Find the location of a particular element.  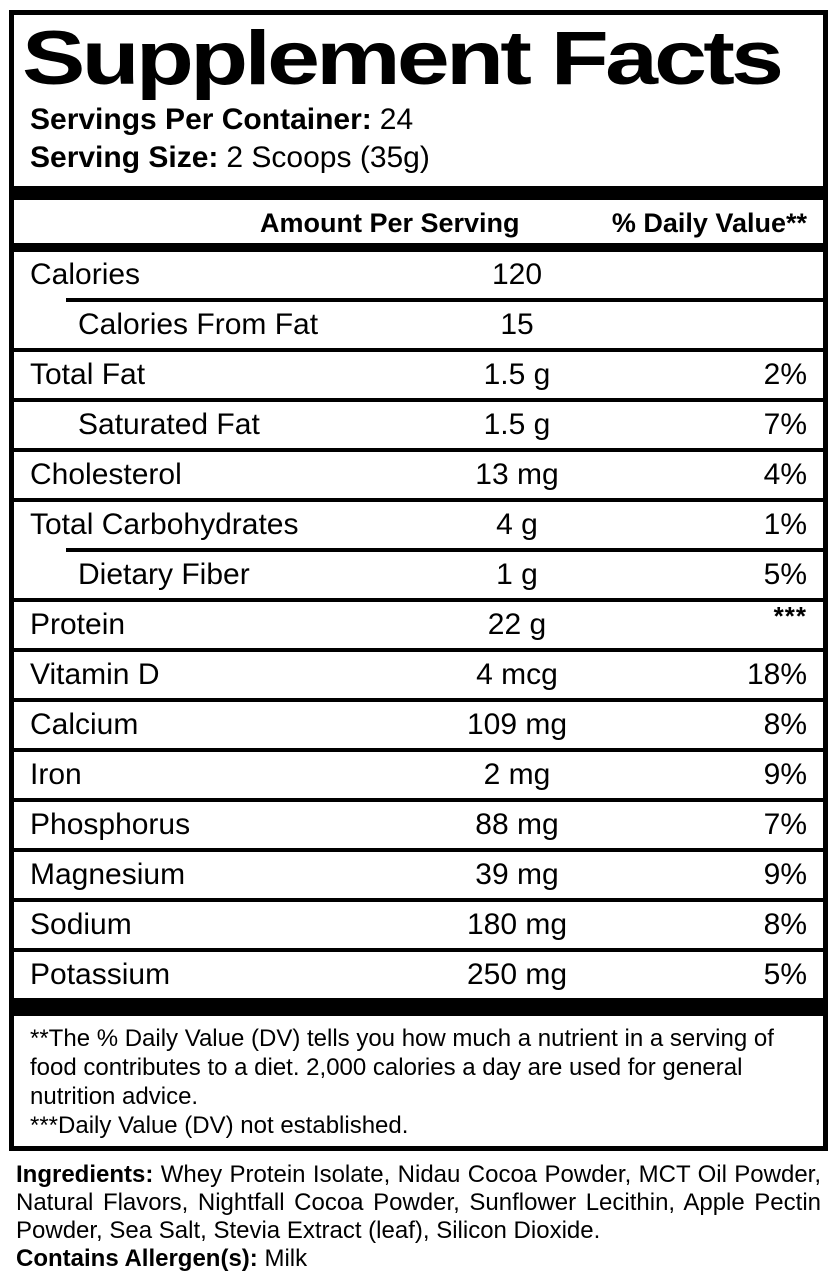

serving-size-line: Serving Size: 2 Scoops (35g) is located at coordinates (418, 158).